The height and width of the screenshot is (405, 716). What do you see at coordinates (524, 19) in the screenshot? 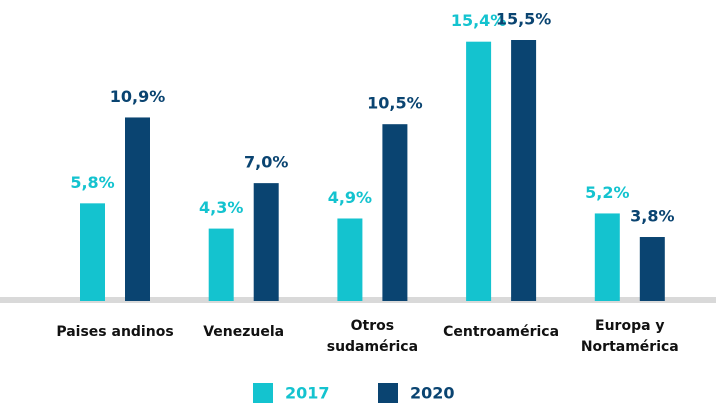
I see `data-label: 15,5%` at bounding box center [524, 19].